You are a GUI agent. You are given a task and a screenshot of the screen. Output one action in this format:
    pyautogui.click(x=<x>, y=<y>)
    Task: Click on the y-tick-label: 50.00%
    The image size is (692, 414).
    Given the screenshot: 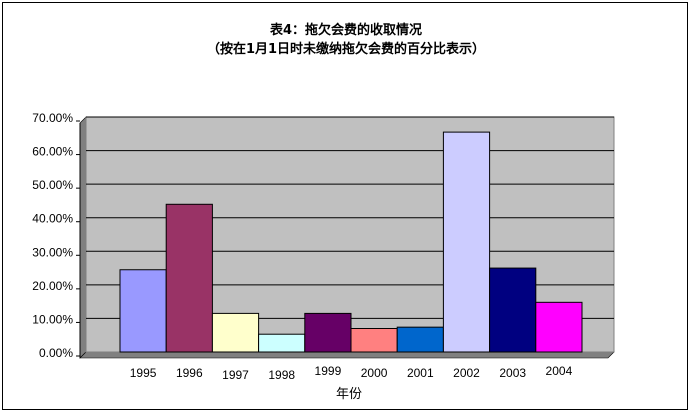 What is the action you would take?
    pyautogui.click(x=52, y=185)
    